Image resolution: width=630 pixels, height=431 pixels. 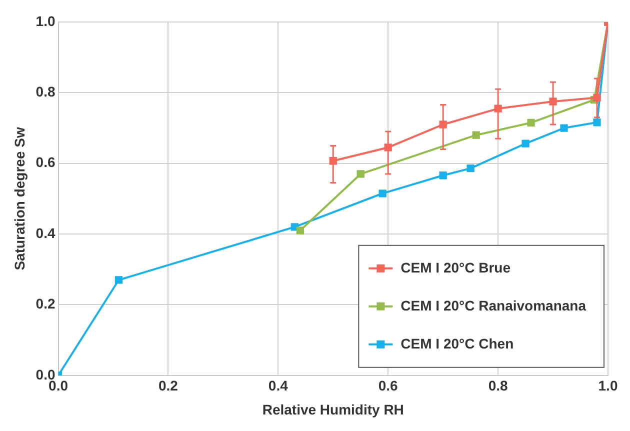 What do you see at coordinates (333, 409) in the screenshot?
I see `x-axis-title: Relative Humidity RH` at bounding box center [333, 409].